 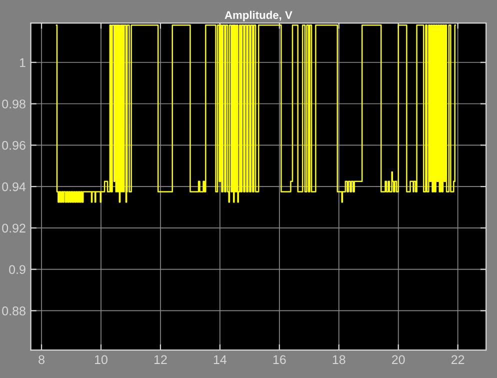 What do you see at coordinates (457, 359) in the screenshot?
I see `x-tick-label: 22` at bounding box center [457, 359].